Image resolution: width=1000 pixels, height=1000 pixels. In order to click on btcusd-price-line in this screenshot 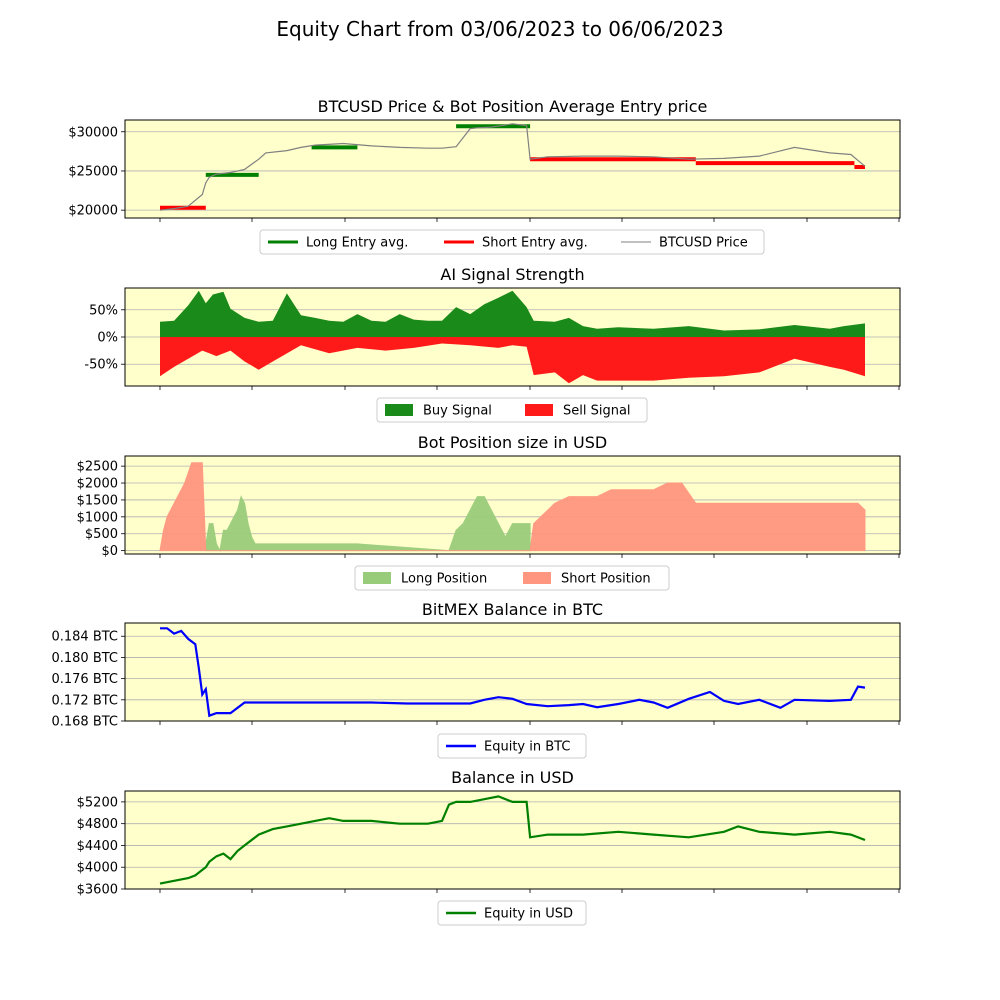, I will do `click(512, 167)`.